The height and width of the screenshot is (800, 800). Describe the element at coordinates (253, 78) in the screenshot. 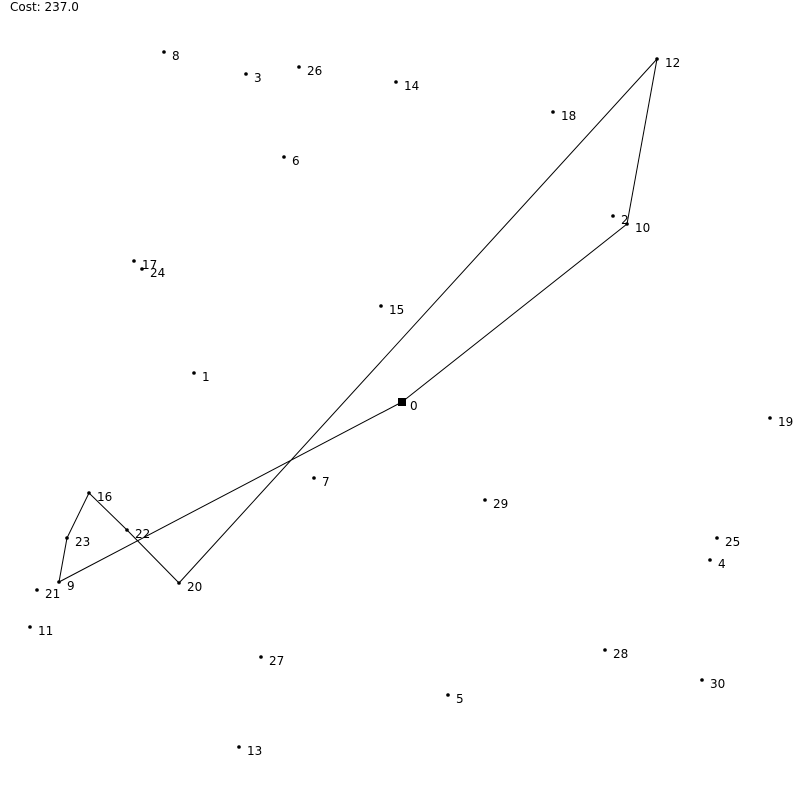

I see `node-3: 3` at that location.